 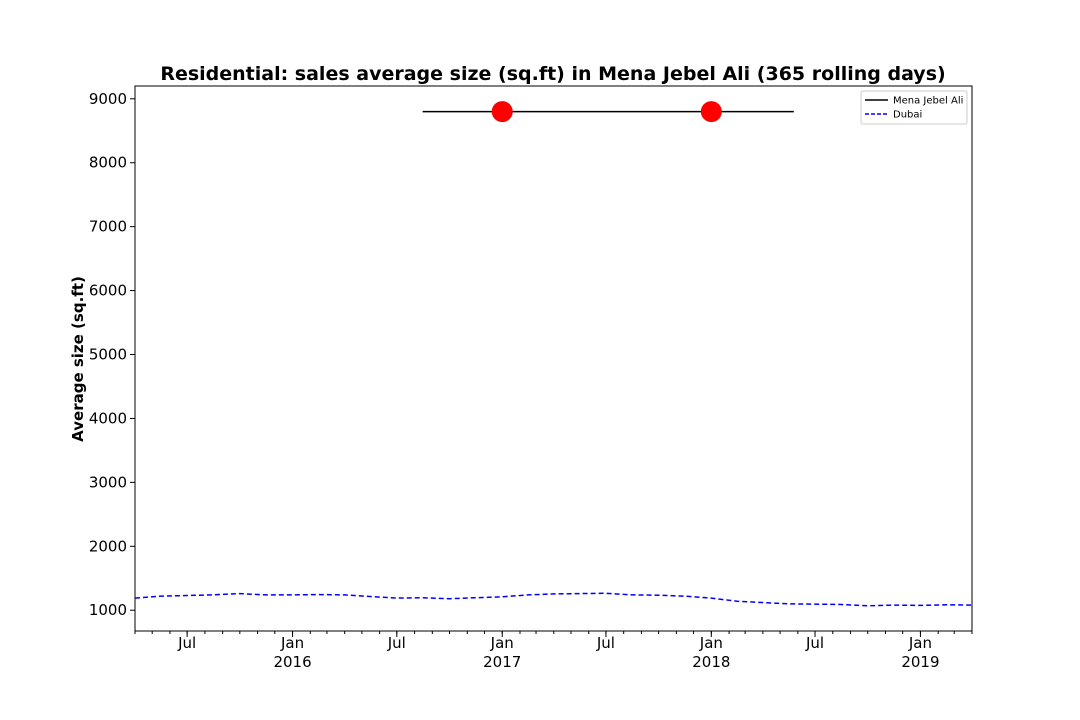 What do you see at coordinates (78, 359) in the screenshot?
I see `y-axis-label: Average size (sq.ft)` at bounding box center [78, 359].